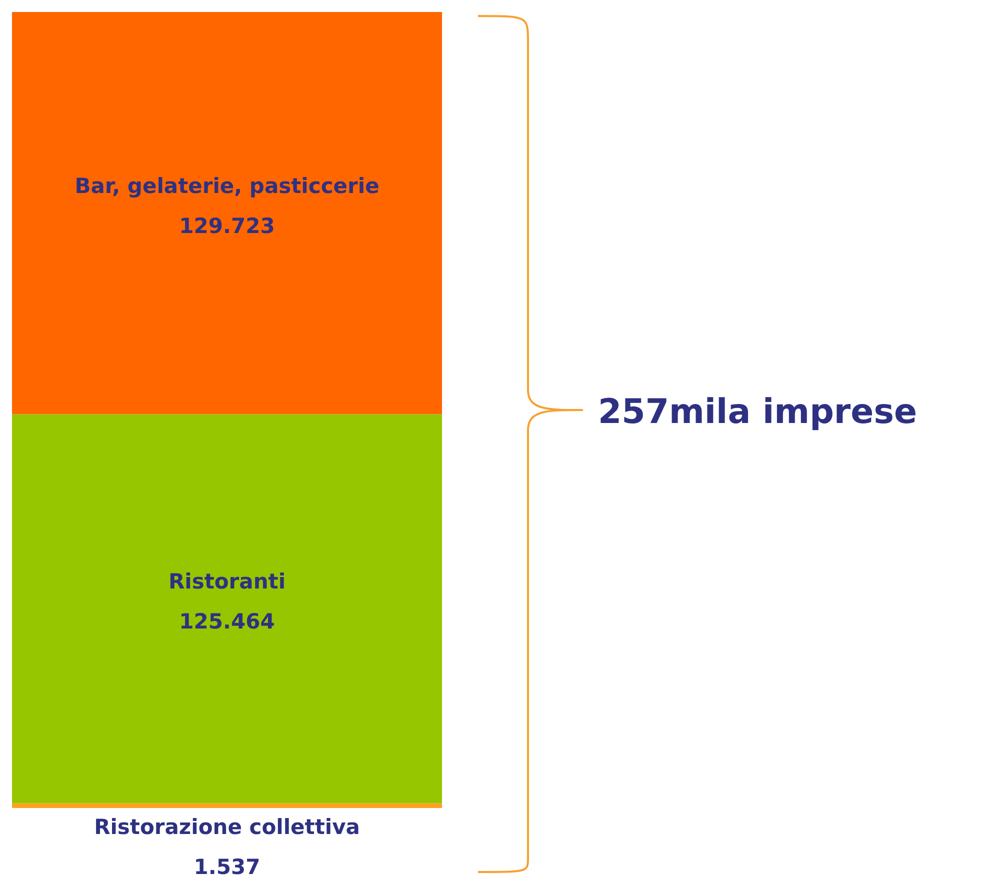 Image resolution: width=994 pixels, height=883 pixels. What do you see at coordinates (227, 867) in the screenshot?
I see `data-label: 1.537` at bounding box center [227, 867].